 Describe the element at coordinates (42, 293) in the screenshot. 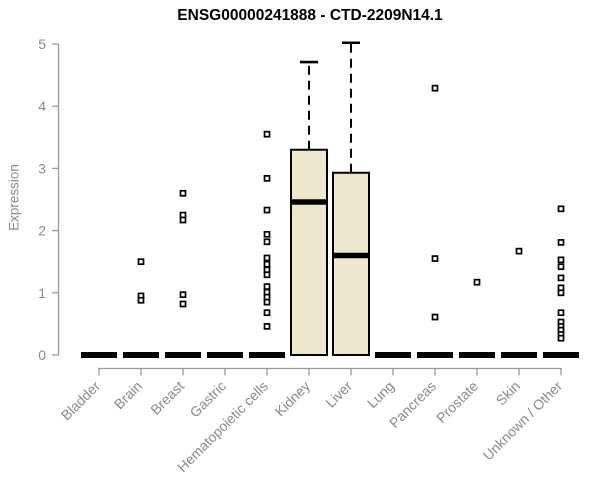

I see `y-tick-label: 1` at that location.